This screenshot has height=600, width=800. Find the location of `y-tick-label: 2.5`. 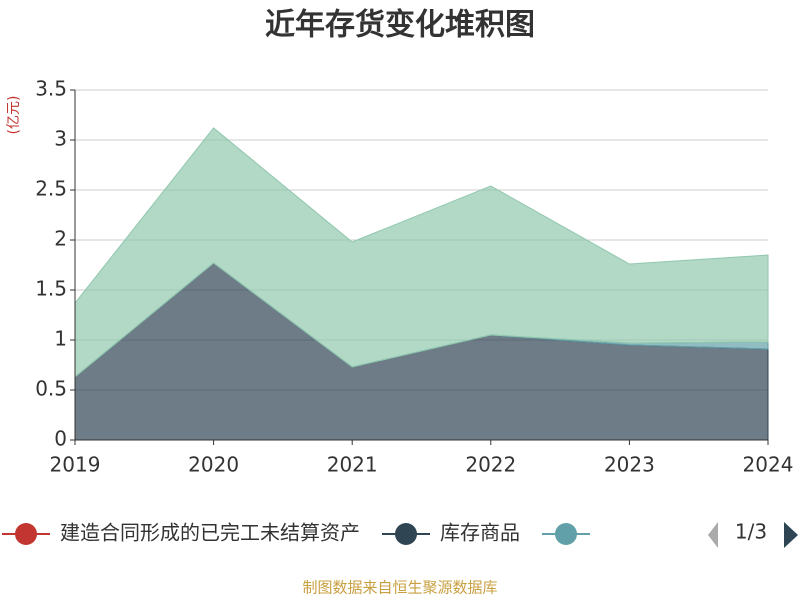

y-tick-label: 2.5 is located at coordinates (51, 189).